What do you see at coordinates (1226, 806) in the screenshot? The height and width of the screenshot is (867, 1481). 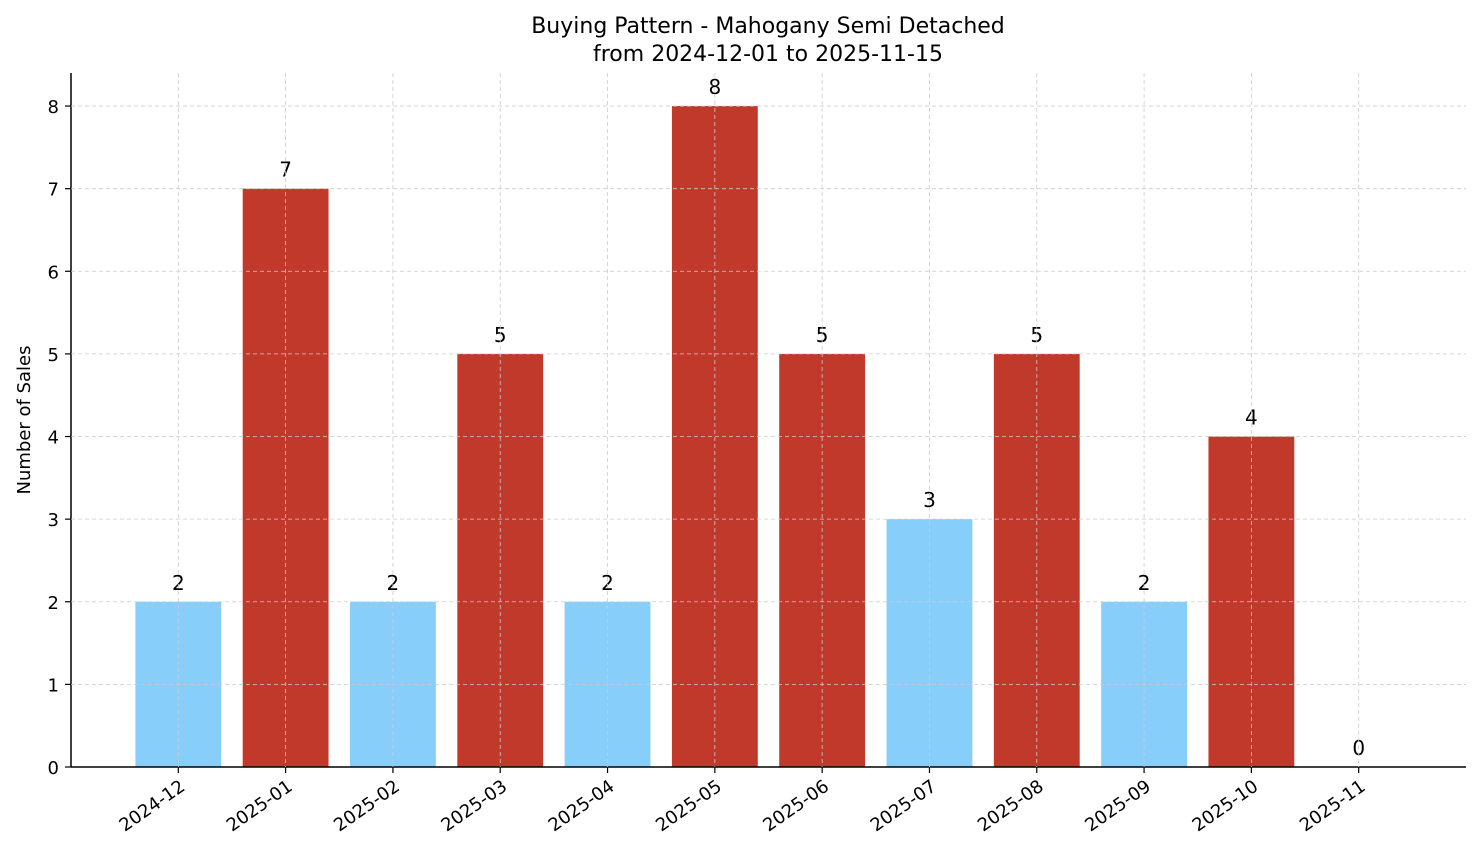 I see `x-tick-label: 2025-10` at bounding box center [1226, 806].